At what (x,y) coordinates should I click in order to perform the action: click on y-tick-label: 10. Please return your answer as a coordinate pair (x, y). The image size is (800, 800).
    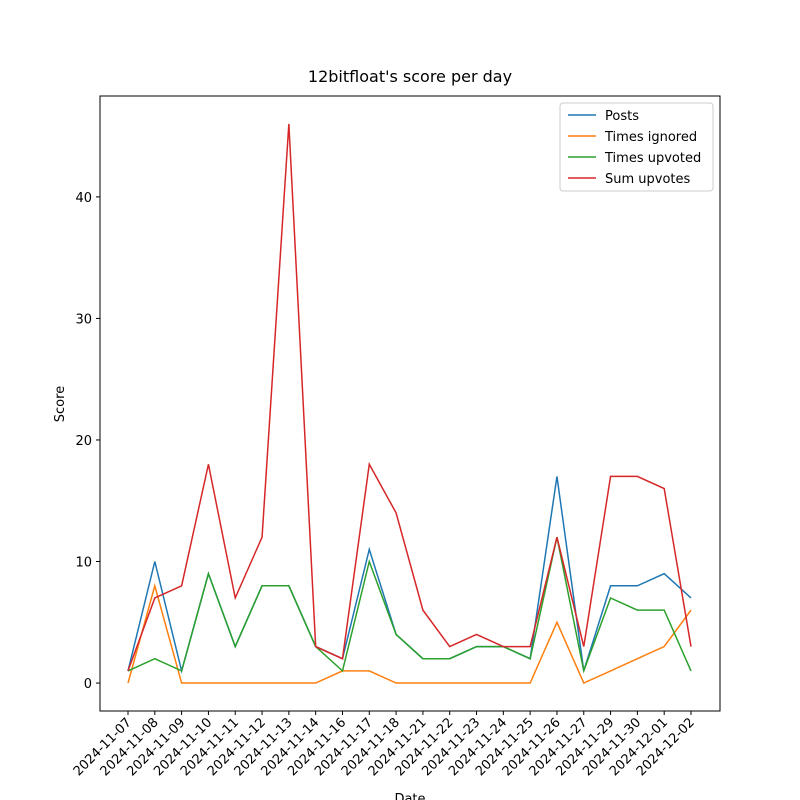
    Looking at the image, I should click on (83, 563).